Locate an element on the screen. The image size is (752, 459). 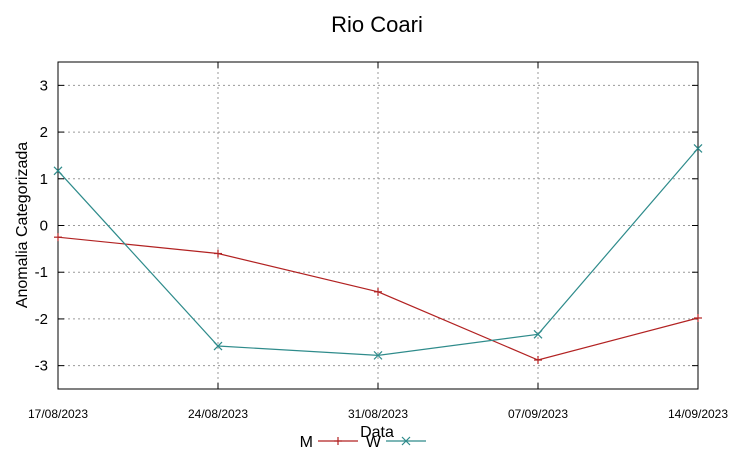
legend-marker-w is located at coordinates (406, 441).